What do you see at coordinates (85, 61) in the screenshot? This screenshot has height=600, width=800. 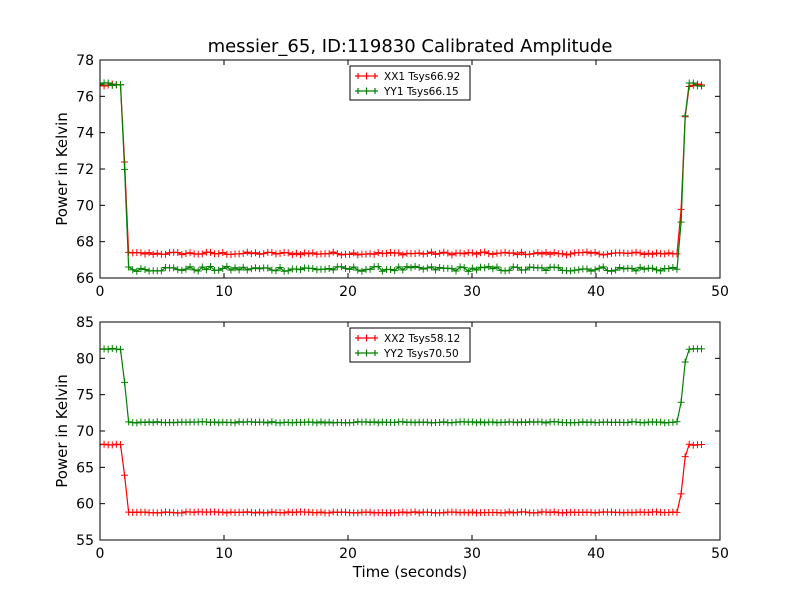 I see `y-tick-label: 78` at bounding box center [85, 61].